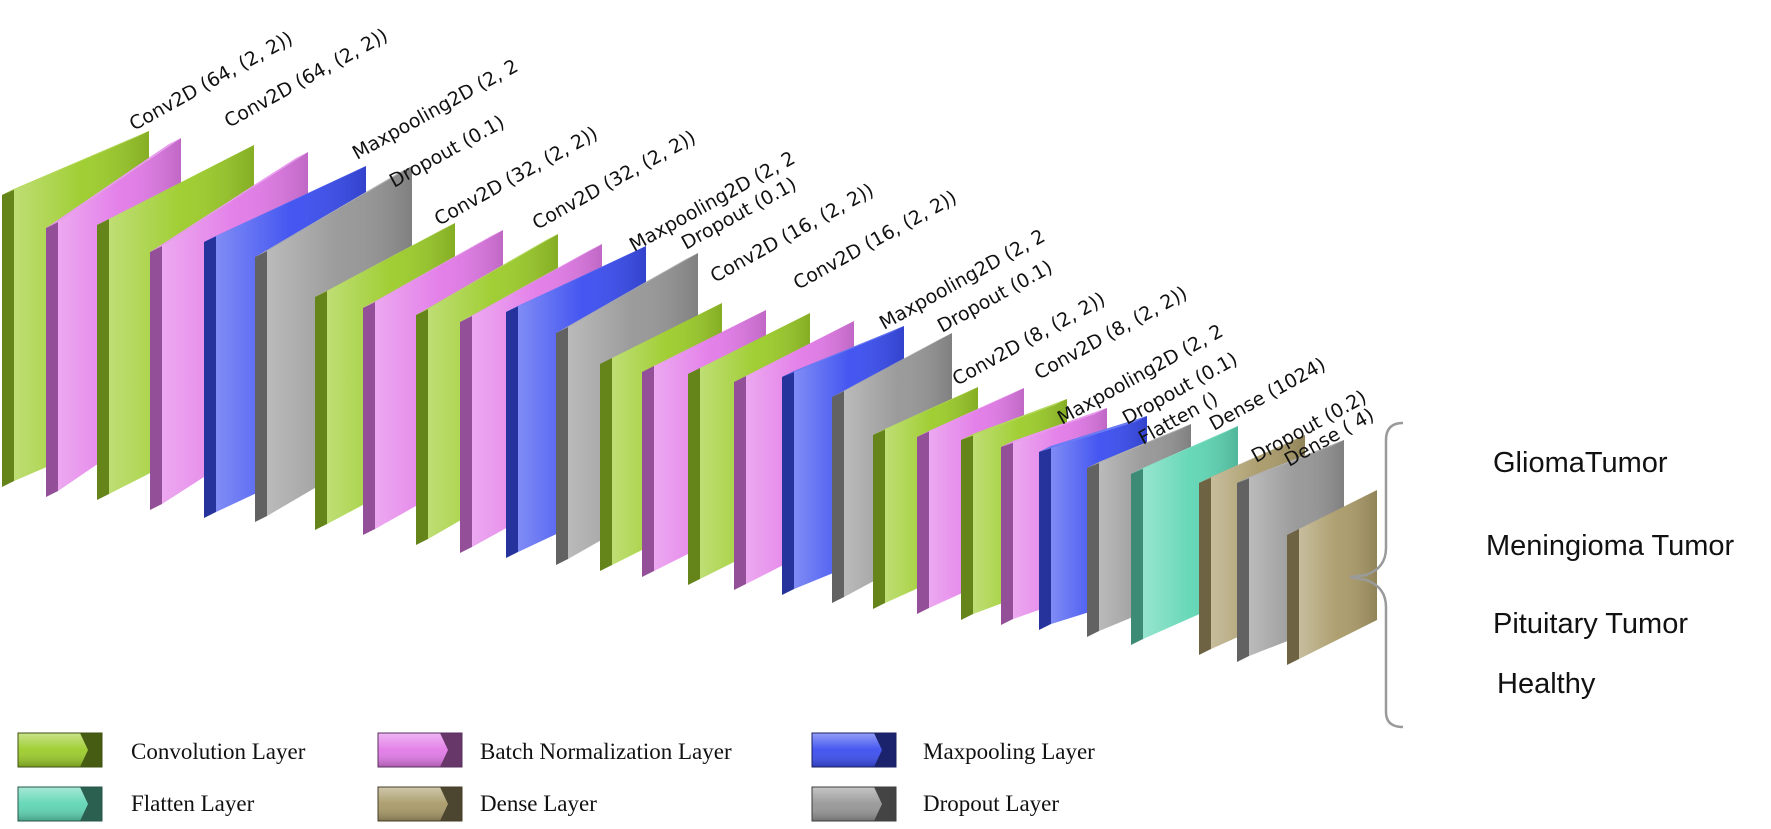 Image resolution: width=1771 pixels, height=829 pixels. Describe the element at coordinates (875, 240) in the screenshot. I see `layer-label-15: Conv2D (16, (2, 2))` at that location.